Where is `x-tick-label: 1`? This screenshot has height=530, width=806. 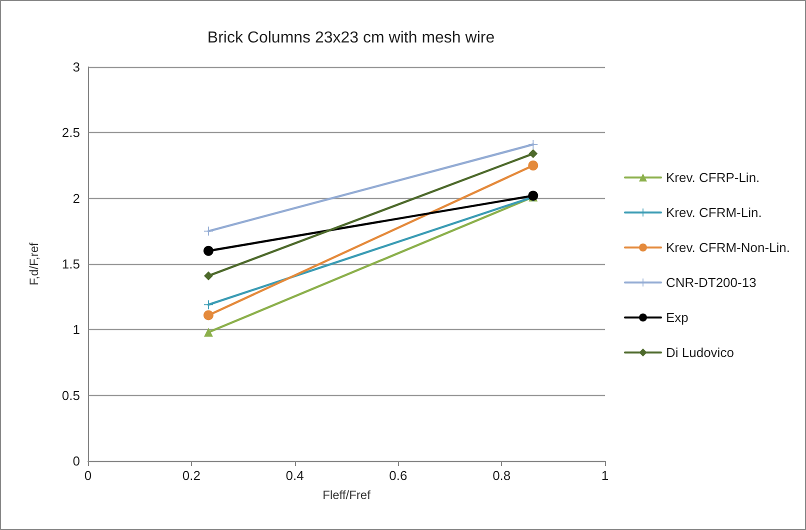 x-tick-label: 1 is located at coordinates (605, 475).